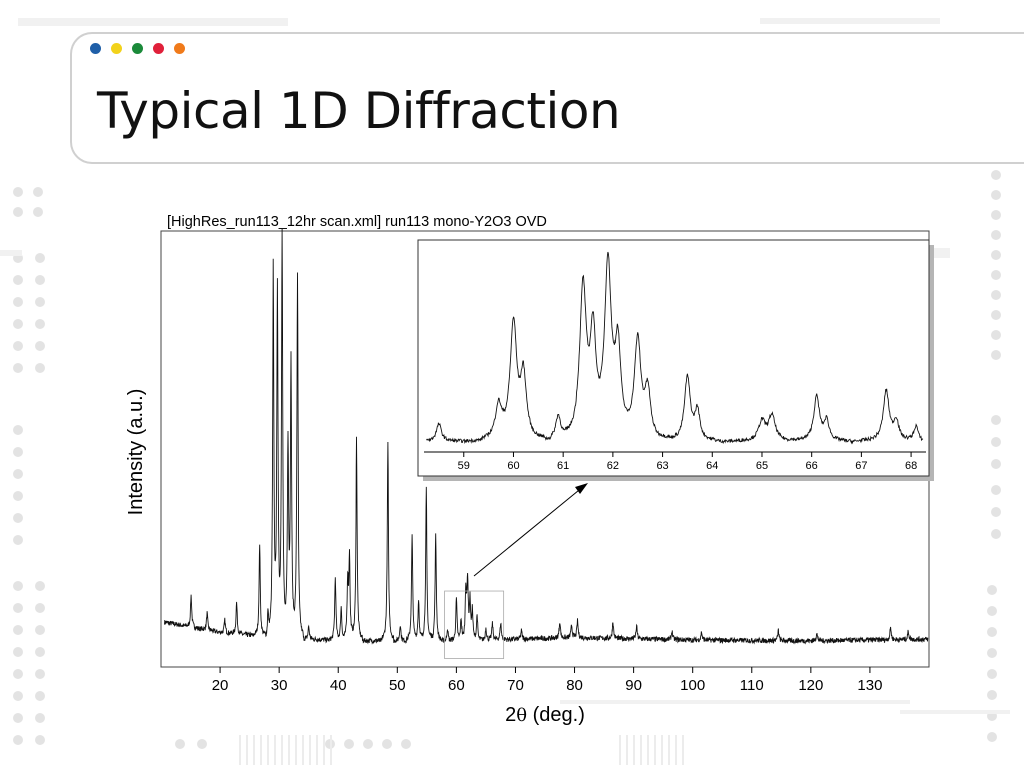 This screenshot has width=1024, height=768. Describe the element at coordinates (95, 48) in the screenshot. I see `blue-dot` at that location.